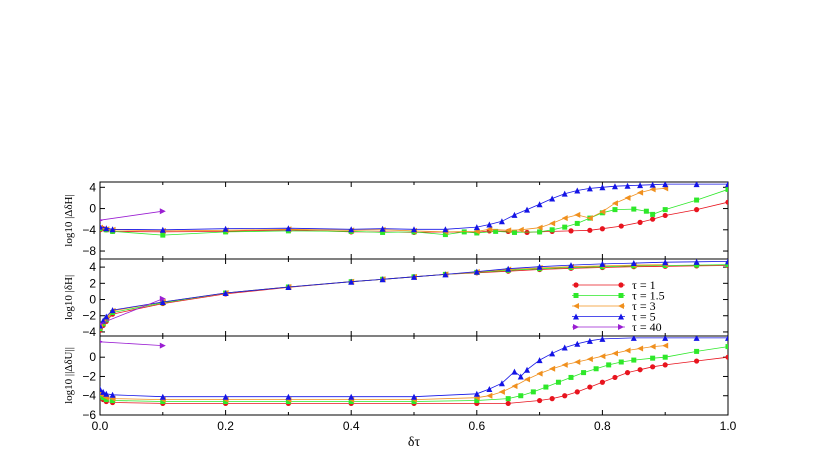  Describe the element at coordinates (89, 396) in the screenshot. I see `y-tick-label: −4` at that location.